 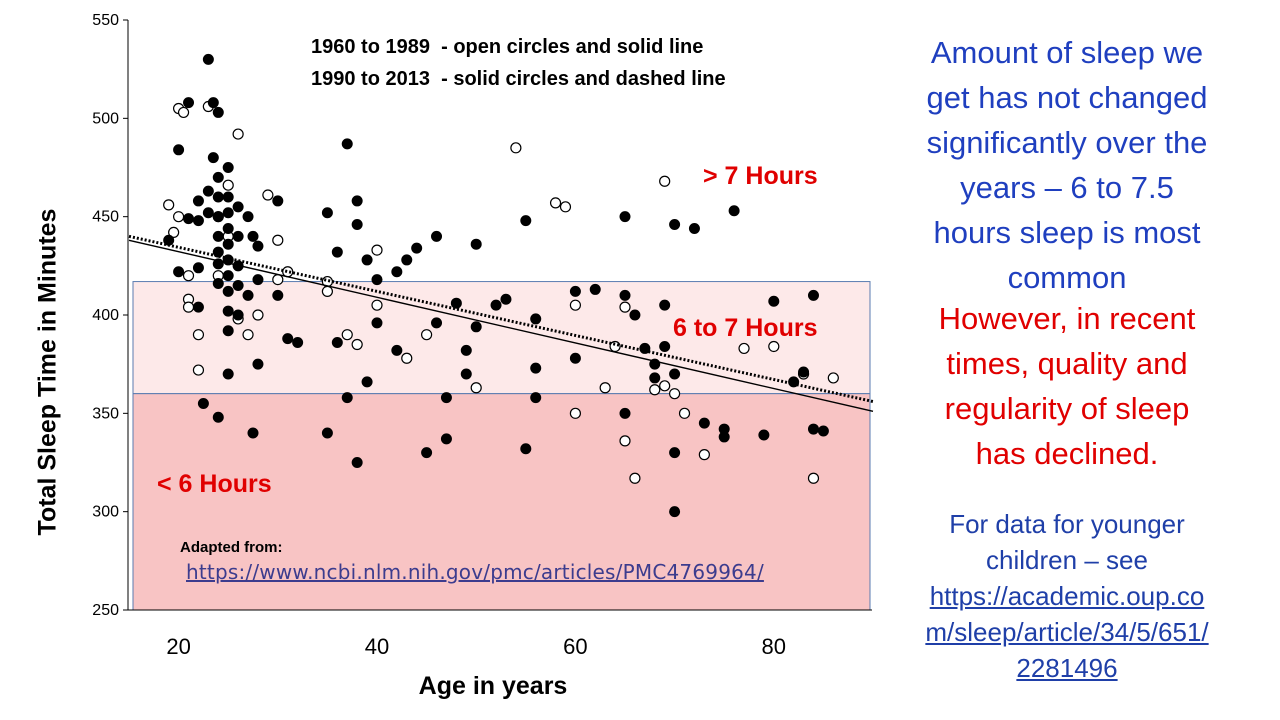 I want to click on link-part: https://academic.oup.co, so click(x=1067, y=596).